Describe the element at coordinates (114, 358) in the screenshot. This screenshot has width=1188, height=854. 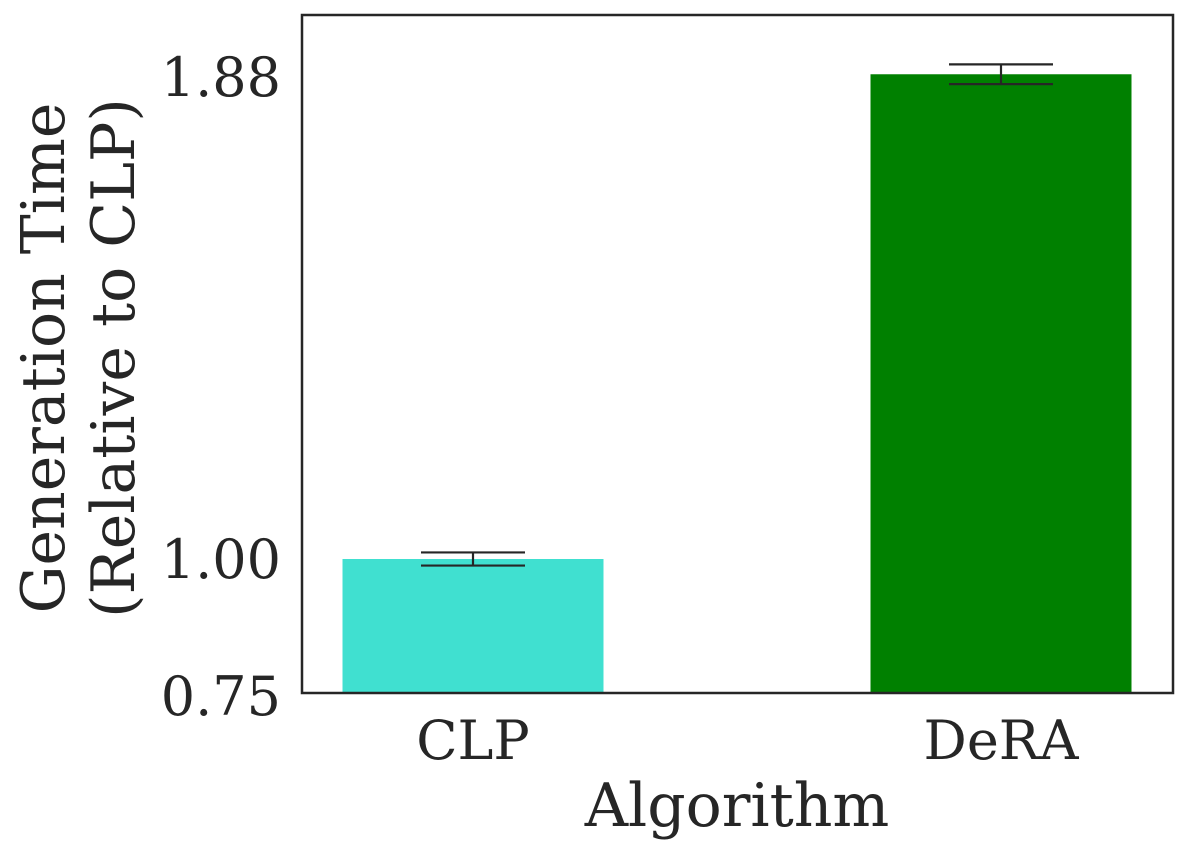
I see `y-axis-label-line-2: (Relative to CLP)` at that location.